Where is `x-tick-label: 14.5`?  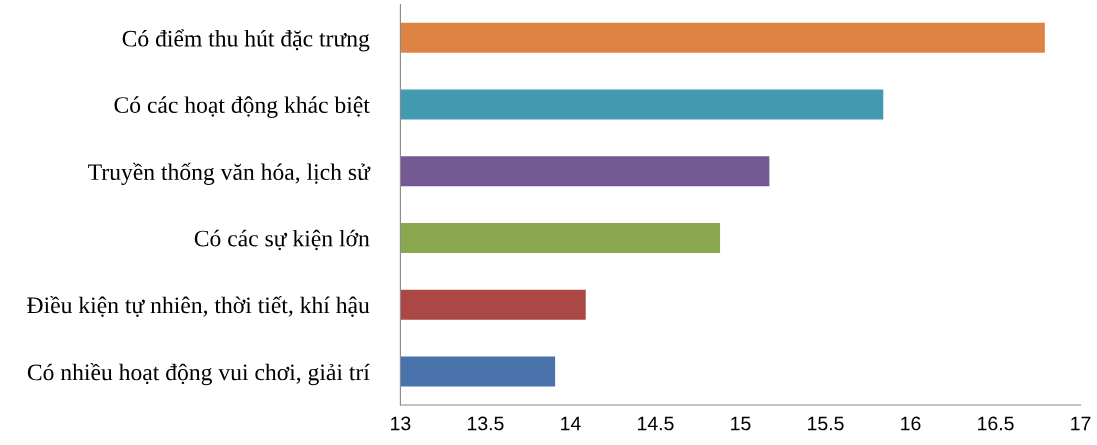 x-tick-label: 14.5 is located at coordinates (656, 423).